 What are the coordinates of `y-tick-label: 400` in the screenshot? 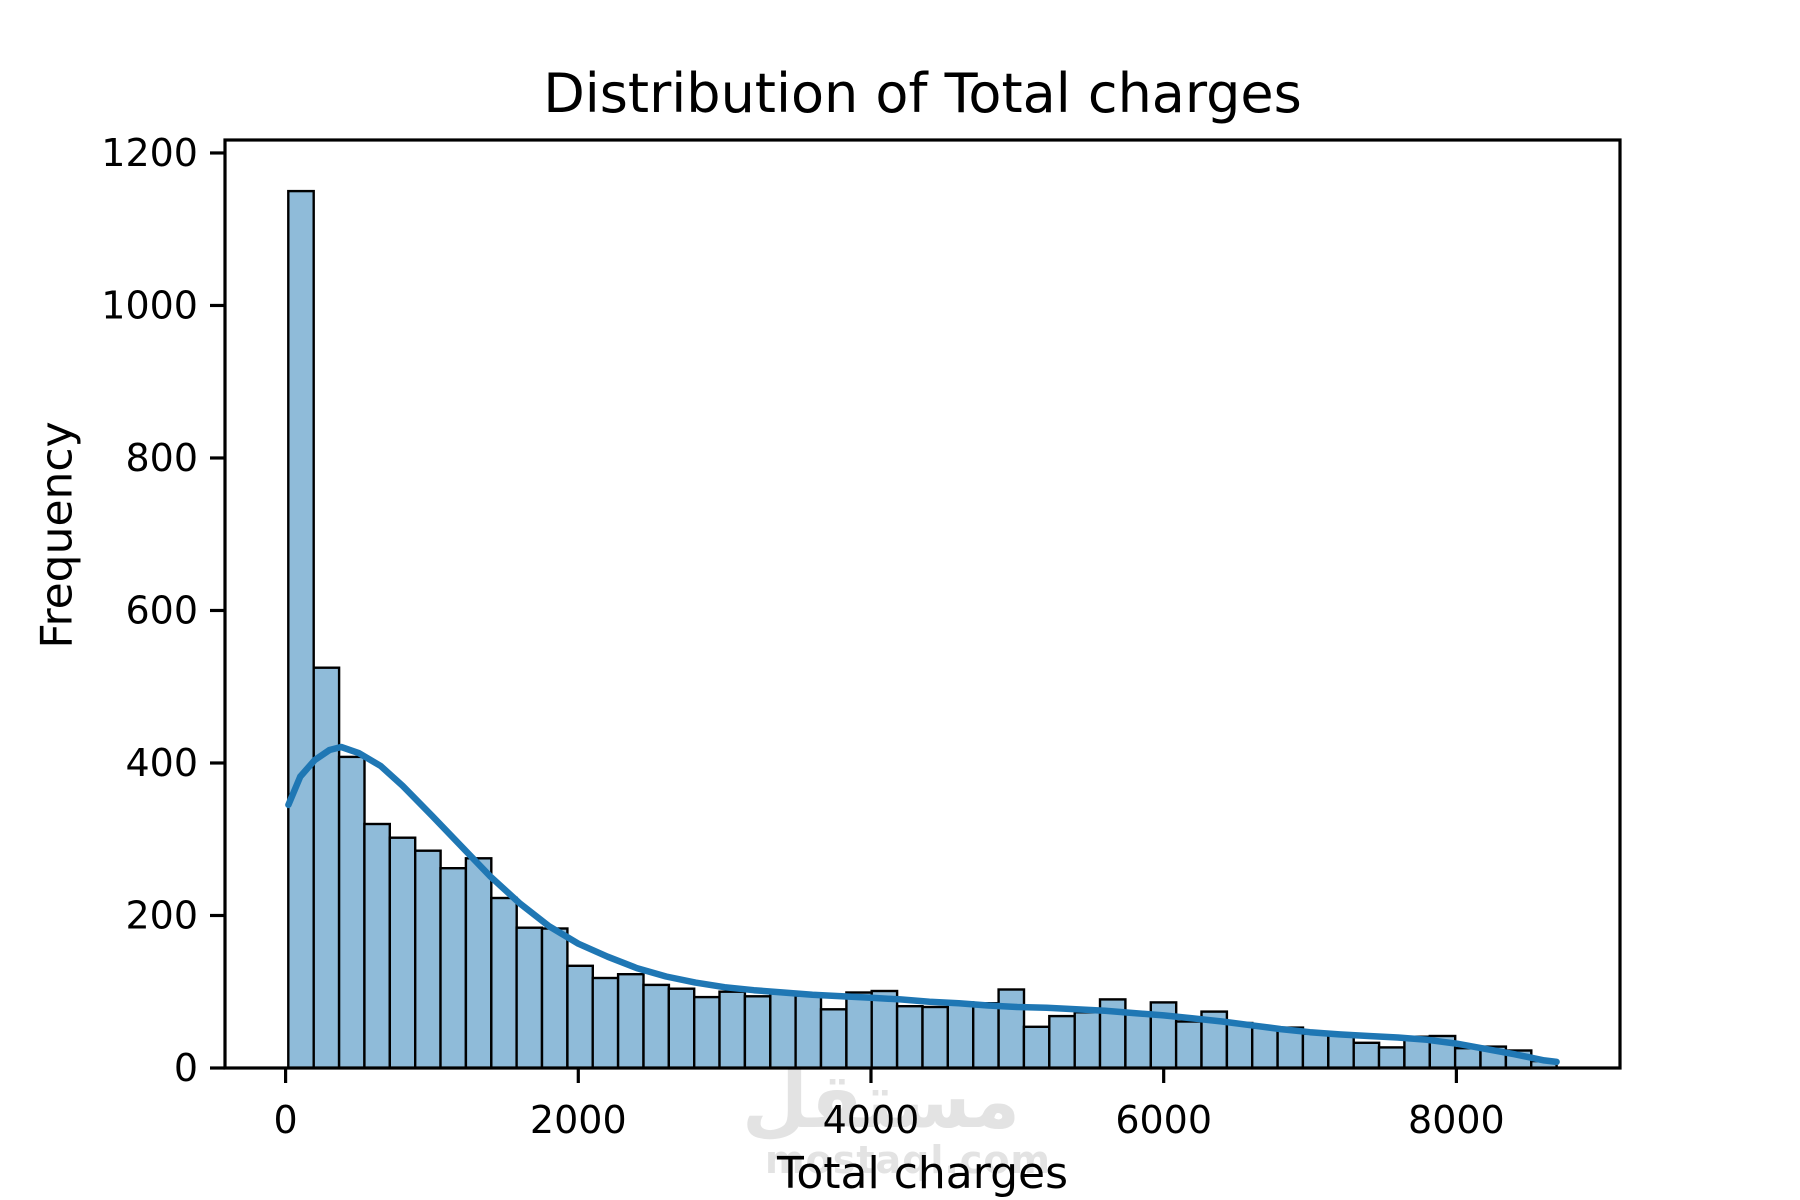 It's located at (161, 763).